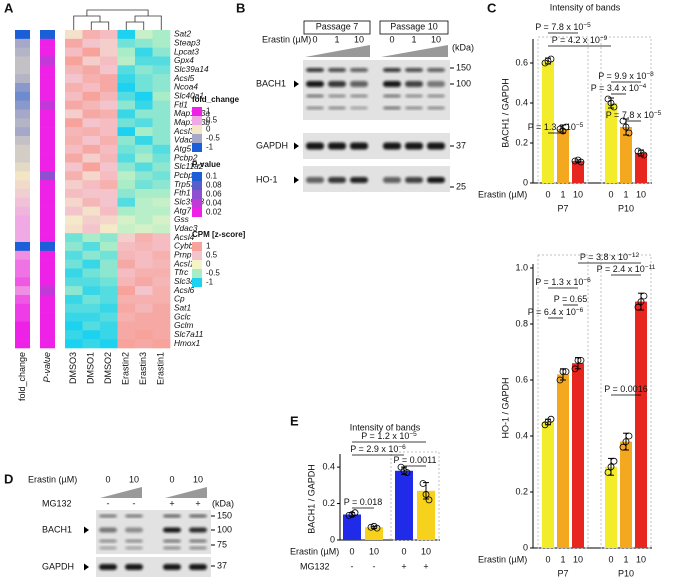  I want to click on sample-label: Erastin1, so click(161, 368).